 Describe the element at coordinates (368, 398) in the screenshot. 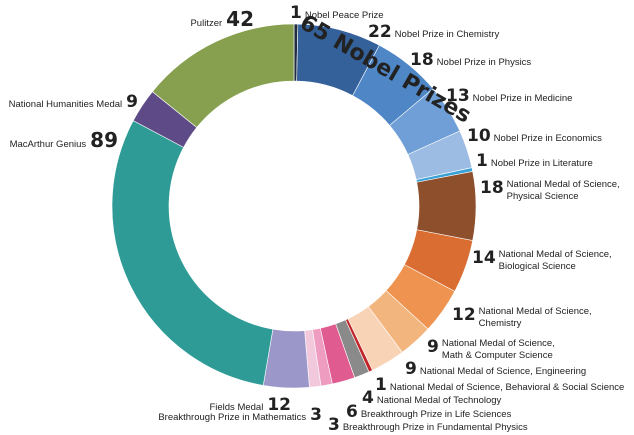

I see `slice-value-national-medal-of-technology: 4` at that location.